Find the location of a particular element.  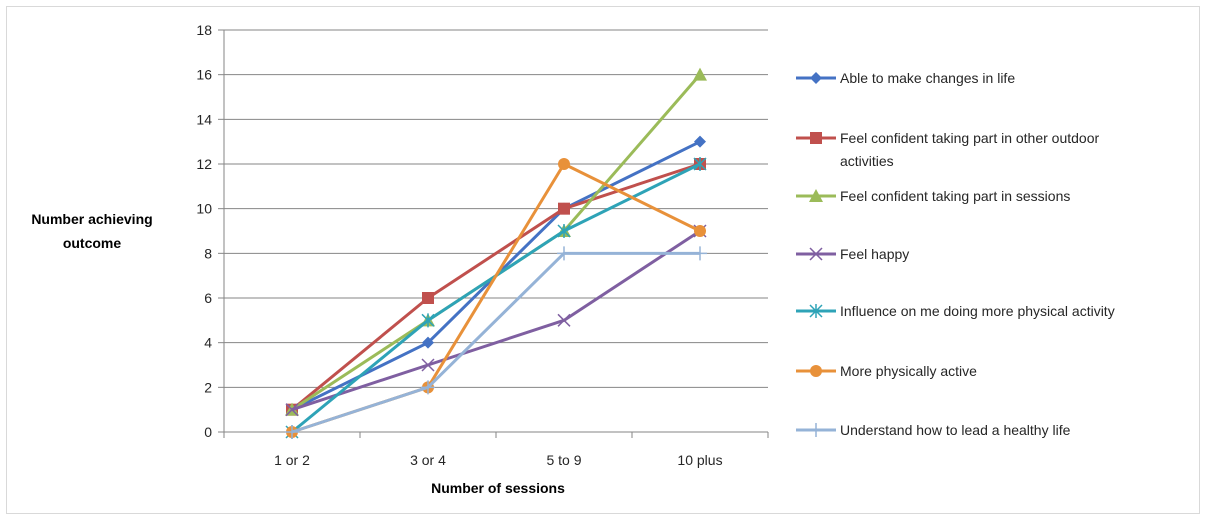

y-tick-label: 2 is located at coordinates (208, 387).